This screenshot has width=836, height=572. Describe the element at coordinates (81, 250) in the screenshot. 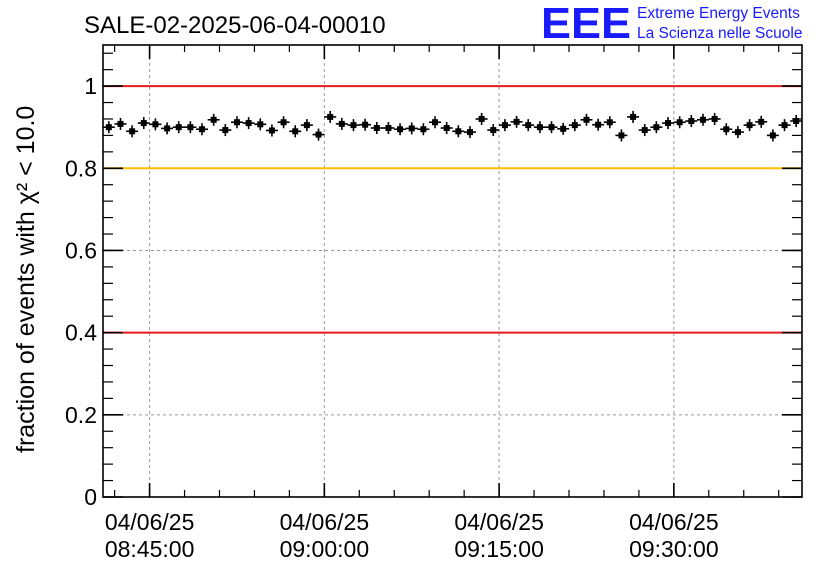

I see `y-tick-label: 0.6` at that location.